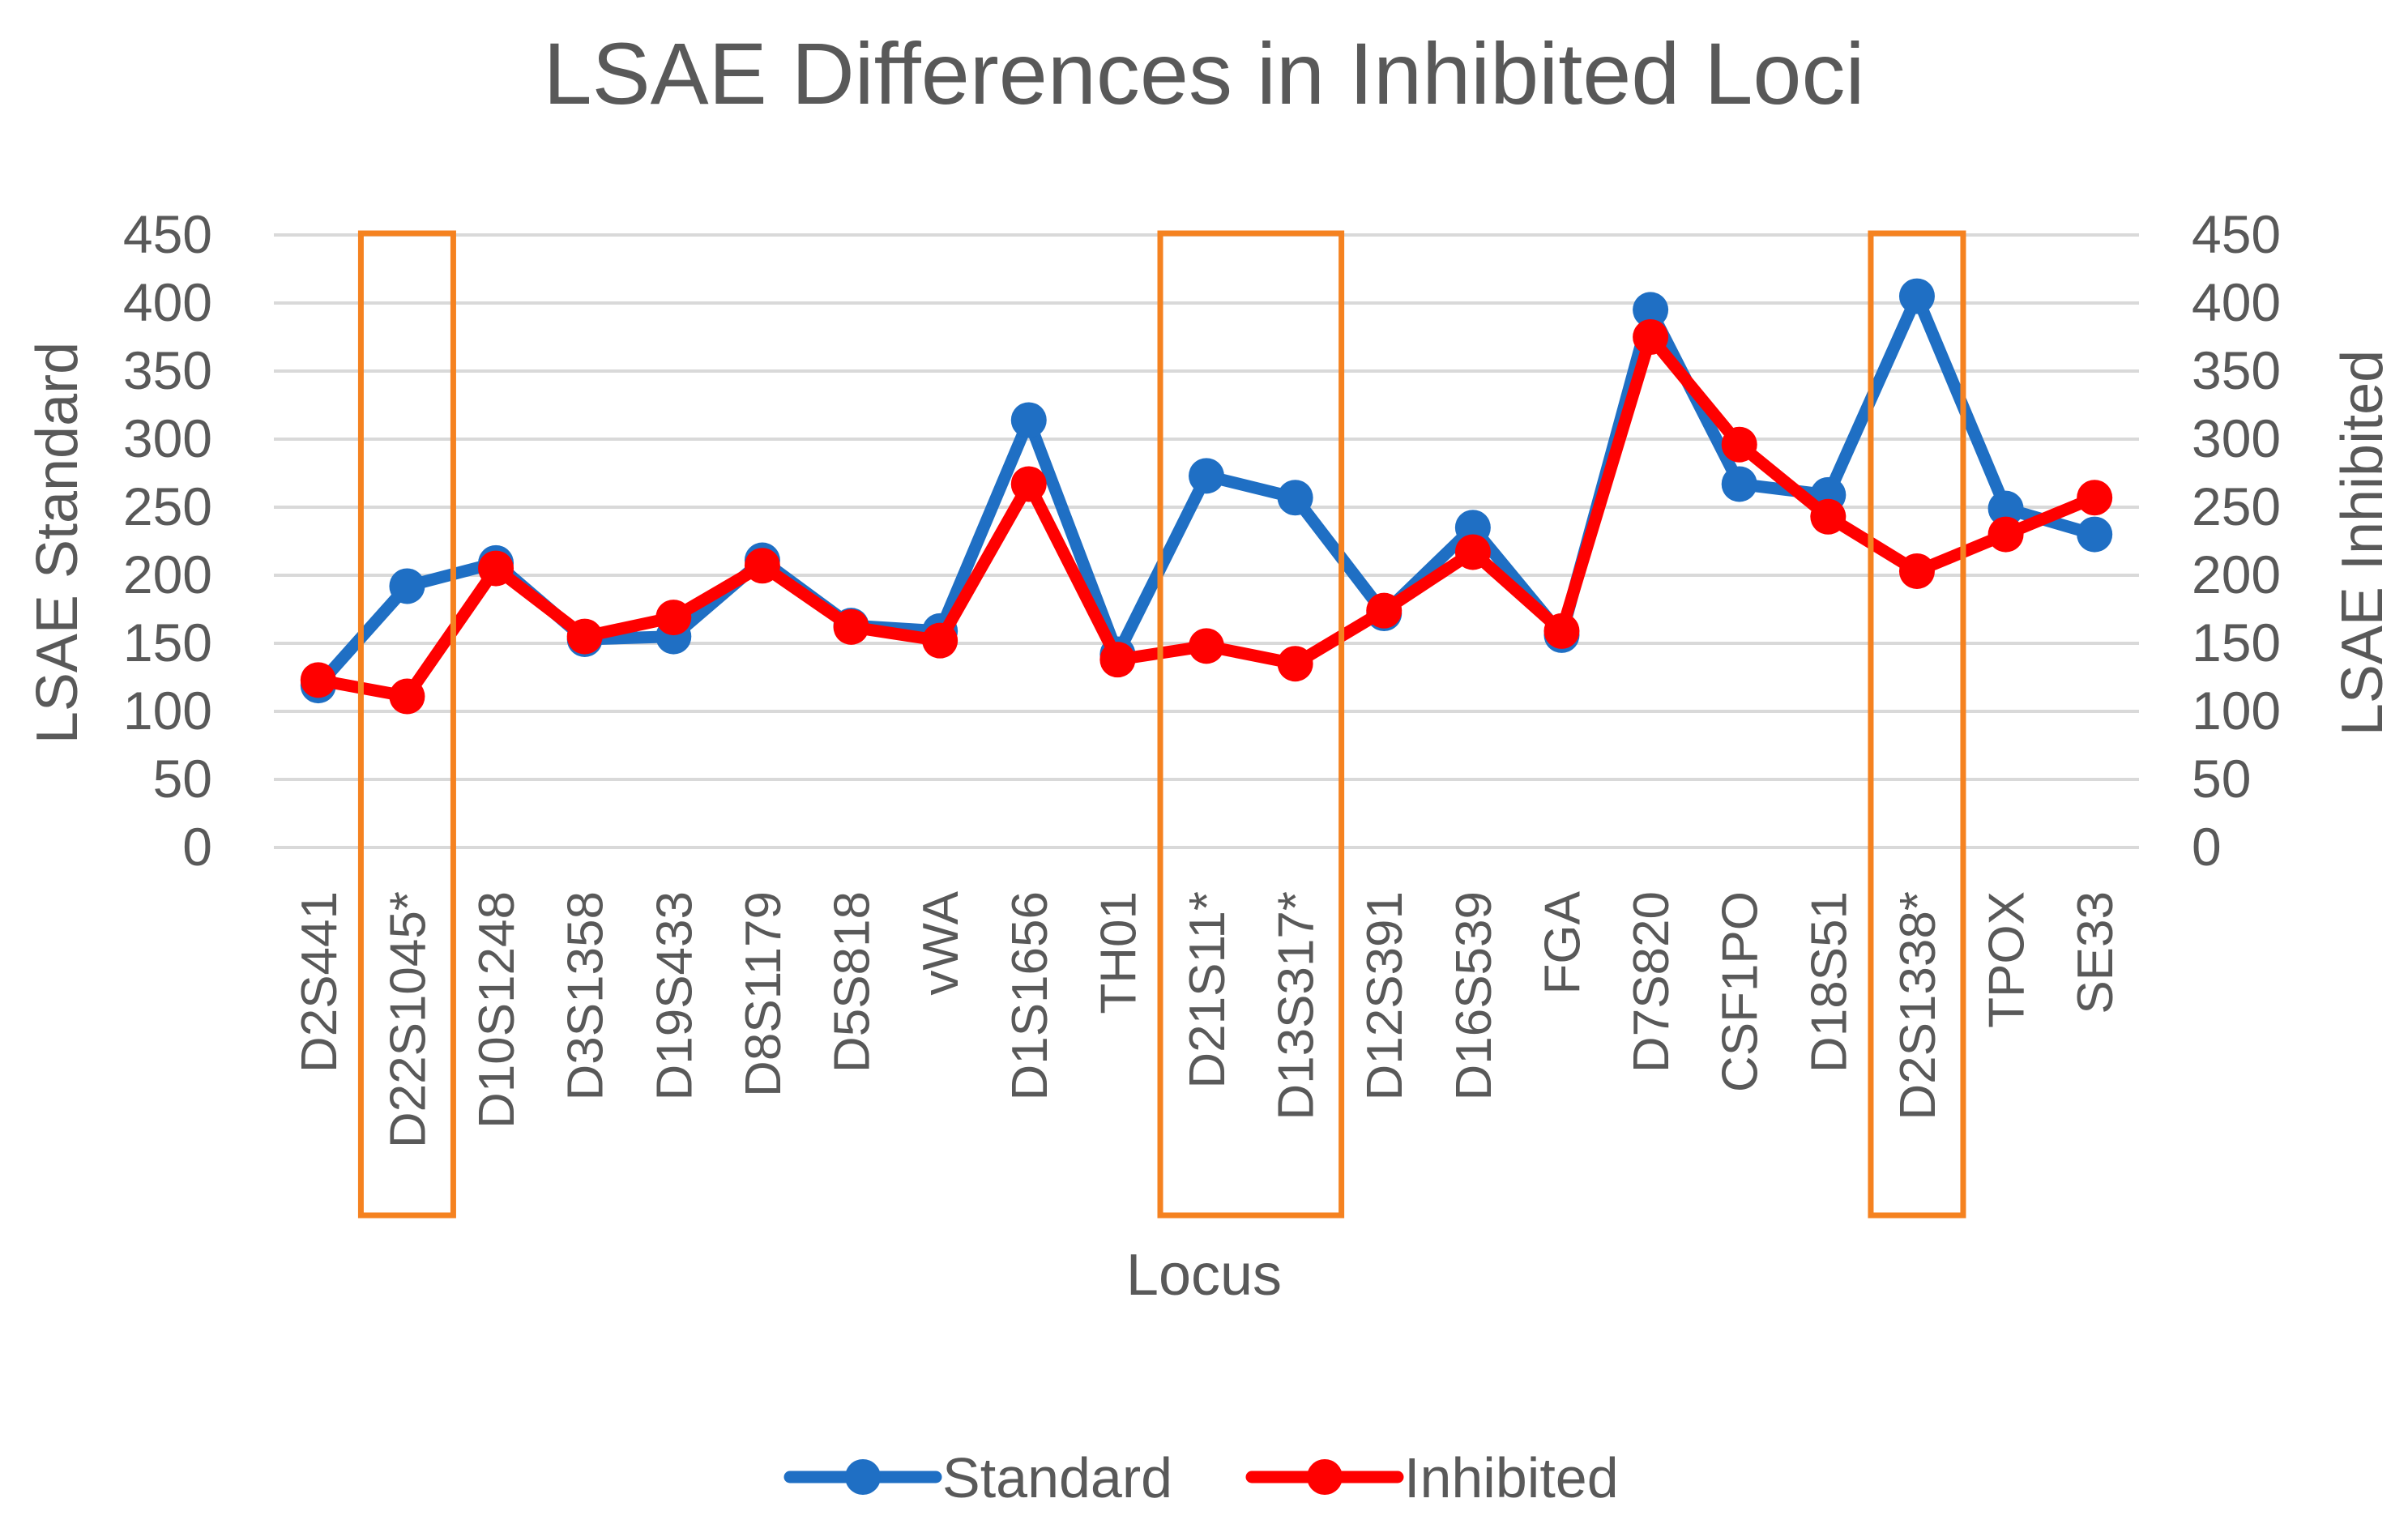 The width and height of the screenshot is (2408, 1524). Describe the element at coordinates (2207, 847) in the screenshot. I see `y-tick-label-right: 0` at that location.